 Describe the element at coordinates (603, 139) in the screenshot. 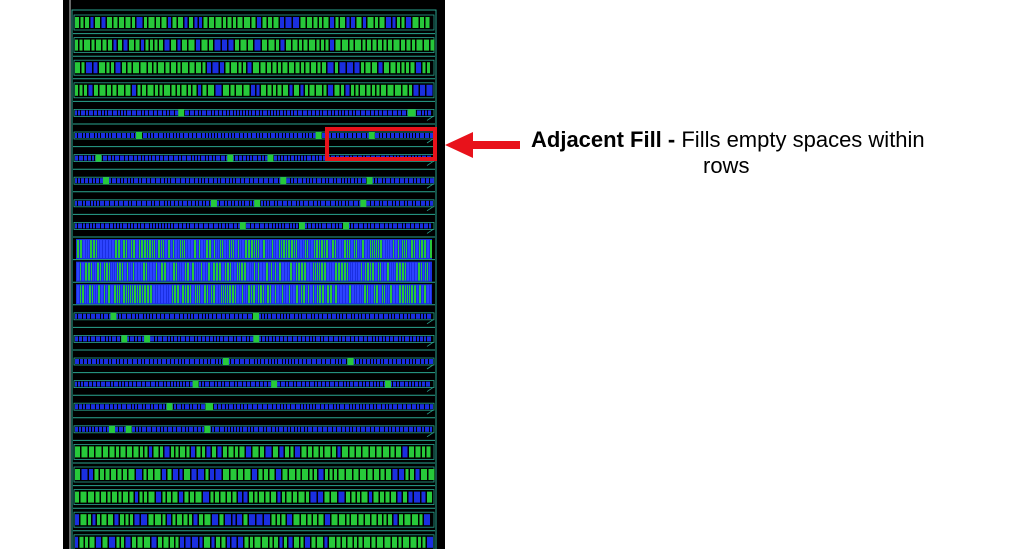

I see `annotation-title: Adjacent Fill -` at that location.